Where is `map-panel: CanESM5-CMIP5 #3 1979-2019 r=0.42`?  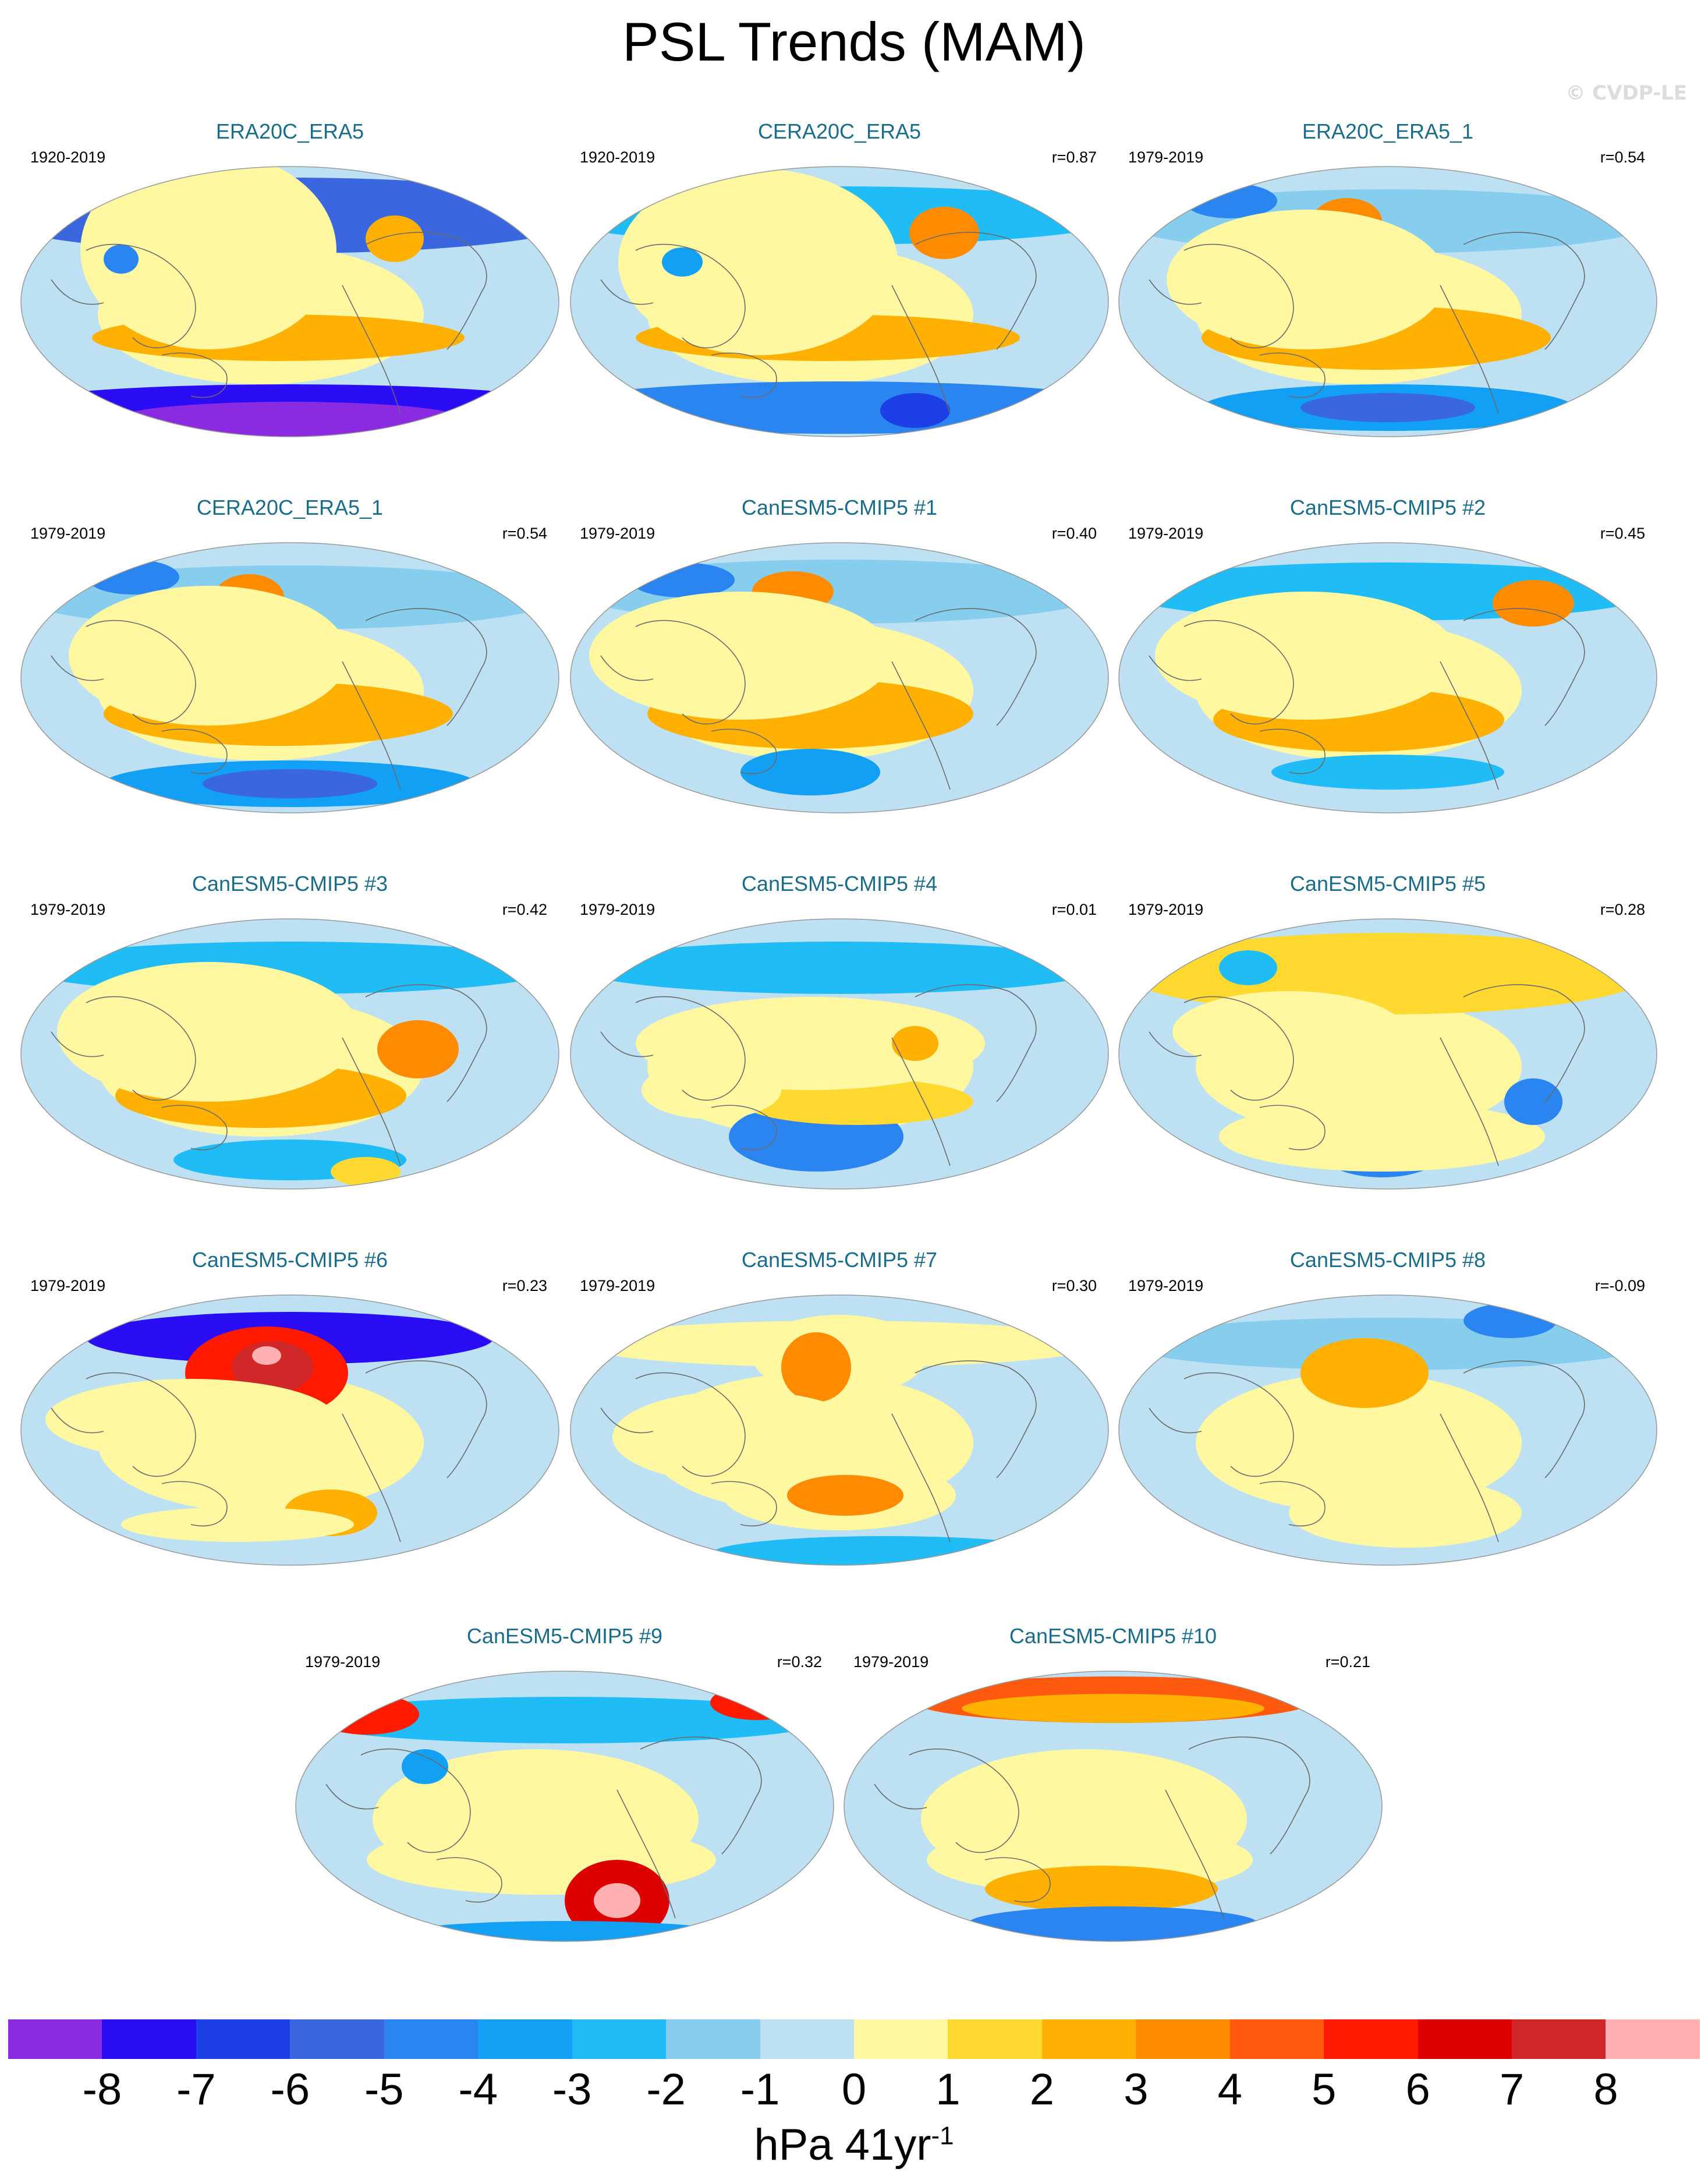 map-panel: CanESM5-CMIP5 #3 1979-2019 r=0.42 is located at coordinates (290, 1035).